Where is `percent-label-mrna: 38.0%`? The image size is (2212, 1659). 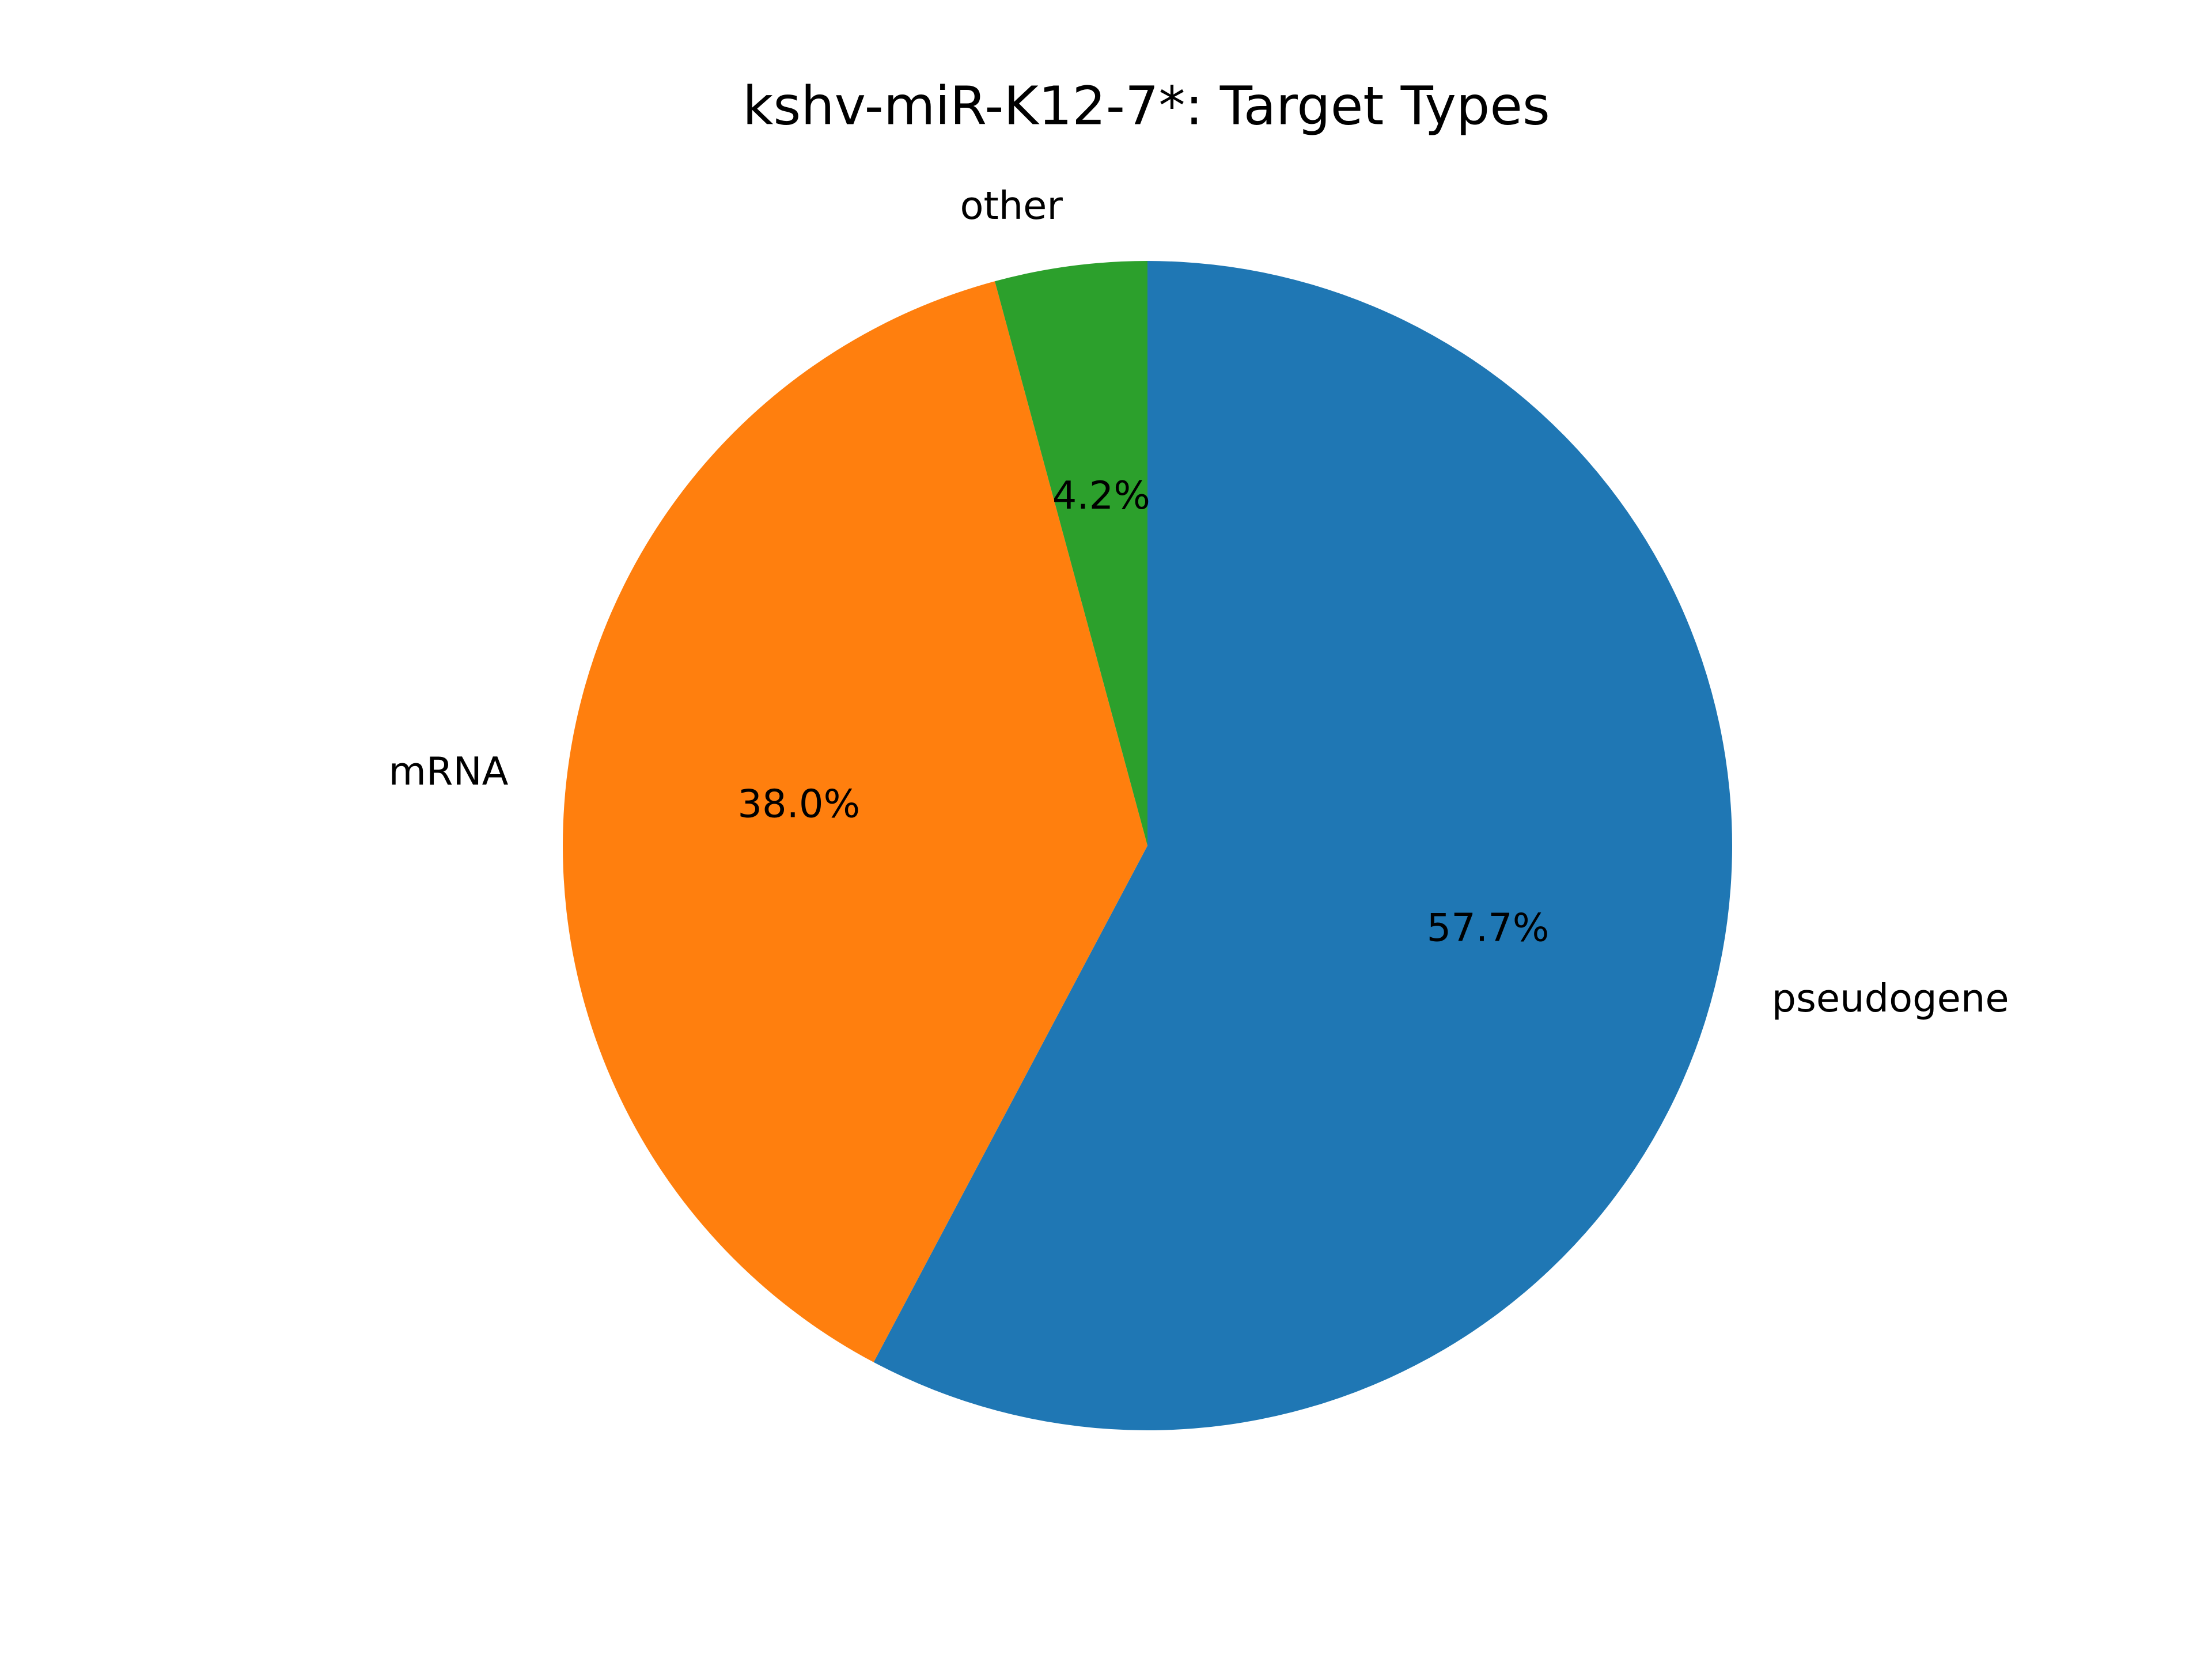 percent-label-mrna: 38.0% is located at coordinates (798, 804).